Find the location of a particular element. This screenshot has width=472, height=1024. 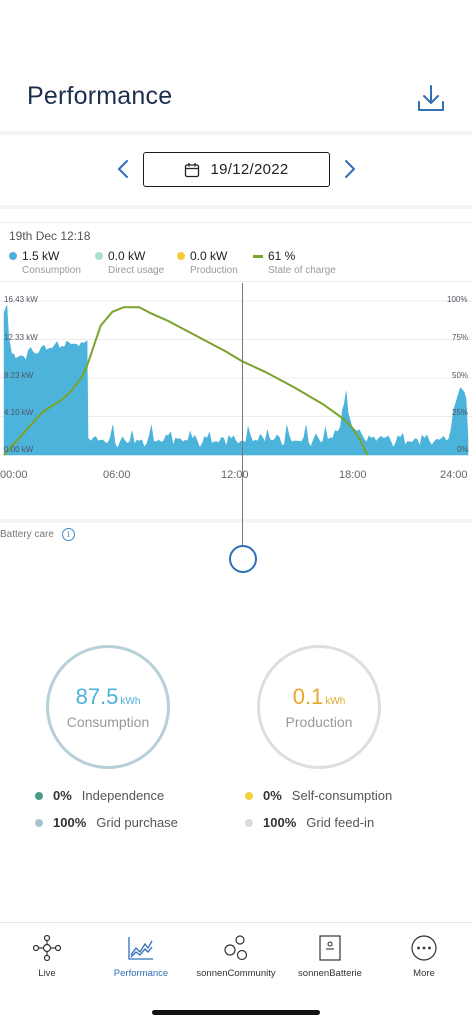

production-total-value: 0.1 is located at coordinates (308, 696).